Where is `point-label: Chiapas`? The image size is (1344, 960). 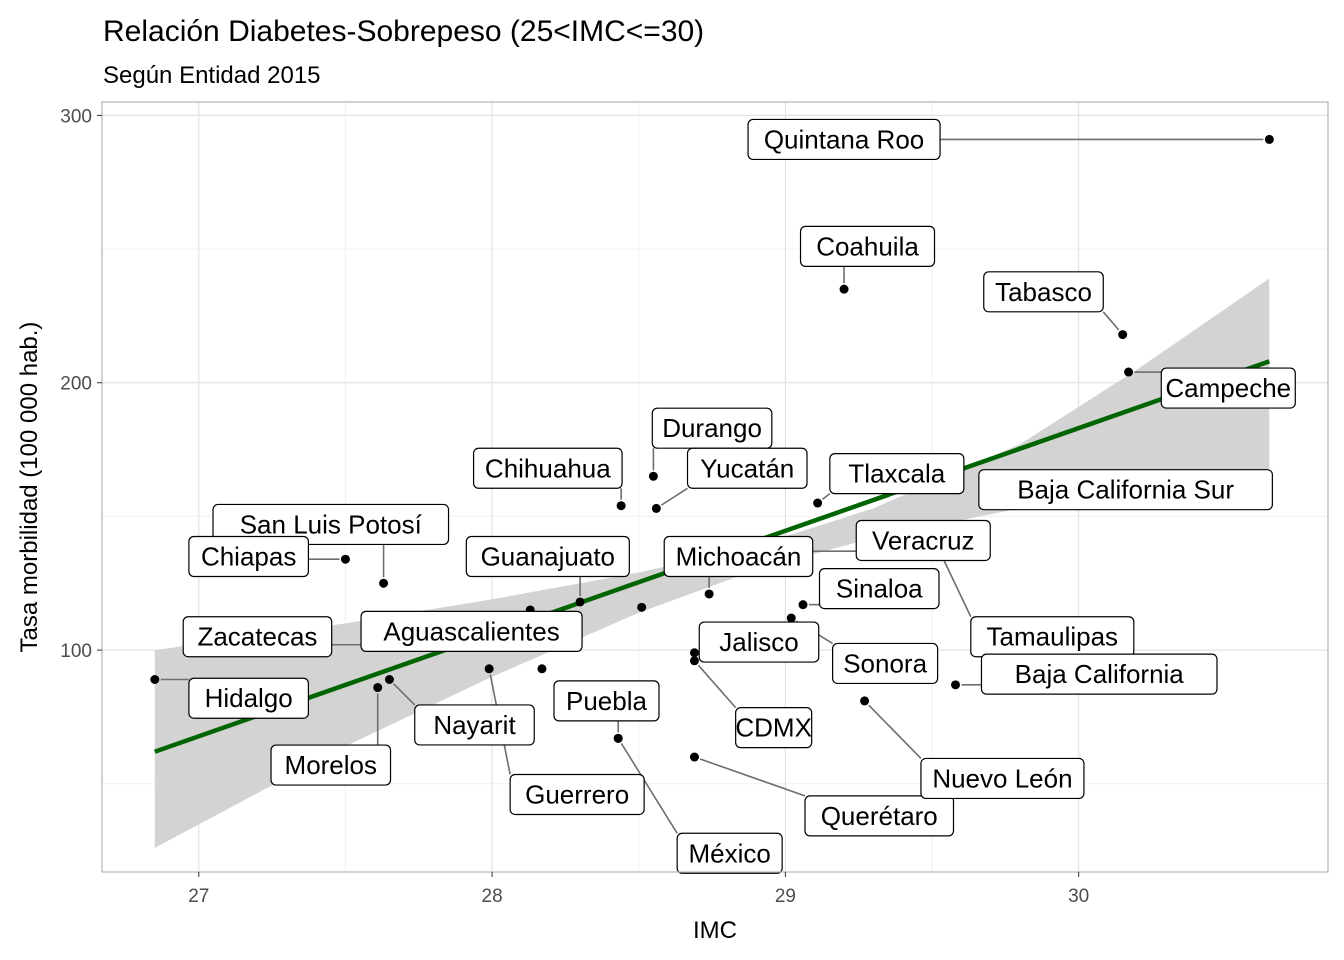 point-label: Chiapas is located at coordinates (249, 556).